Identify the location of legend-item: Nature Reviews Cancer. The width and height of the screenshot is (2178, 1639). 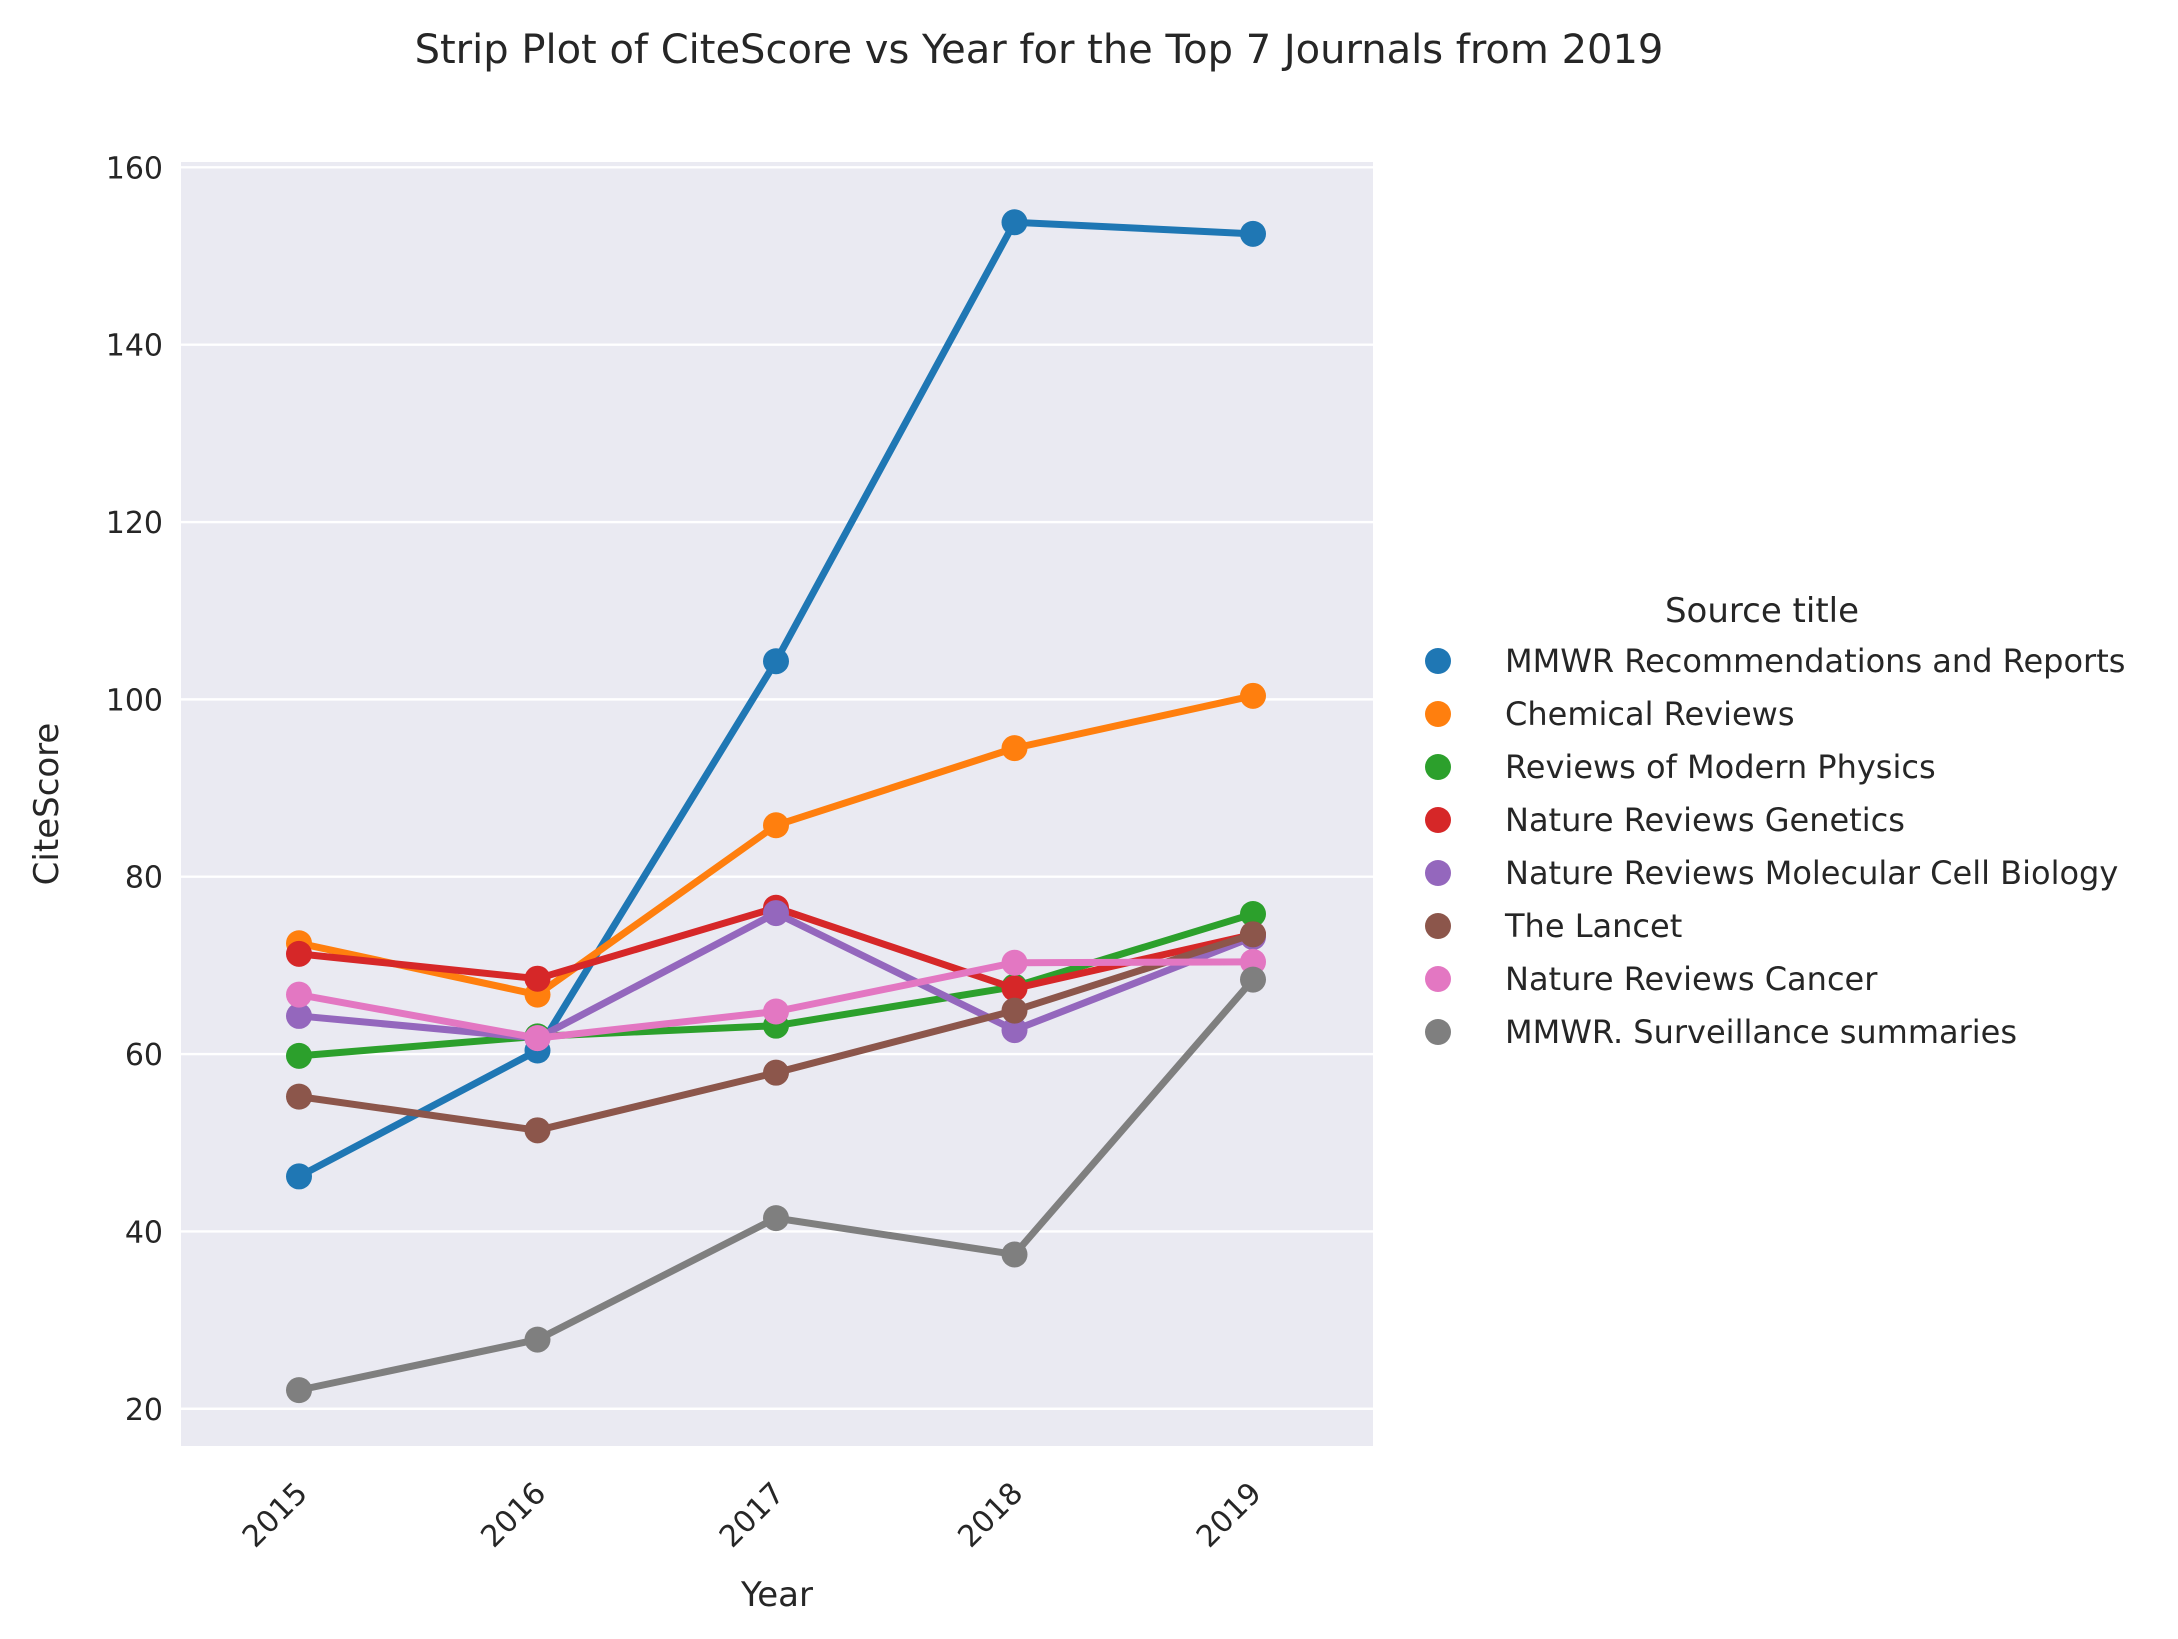
(1651, 979).